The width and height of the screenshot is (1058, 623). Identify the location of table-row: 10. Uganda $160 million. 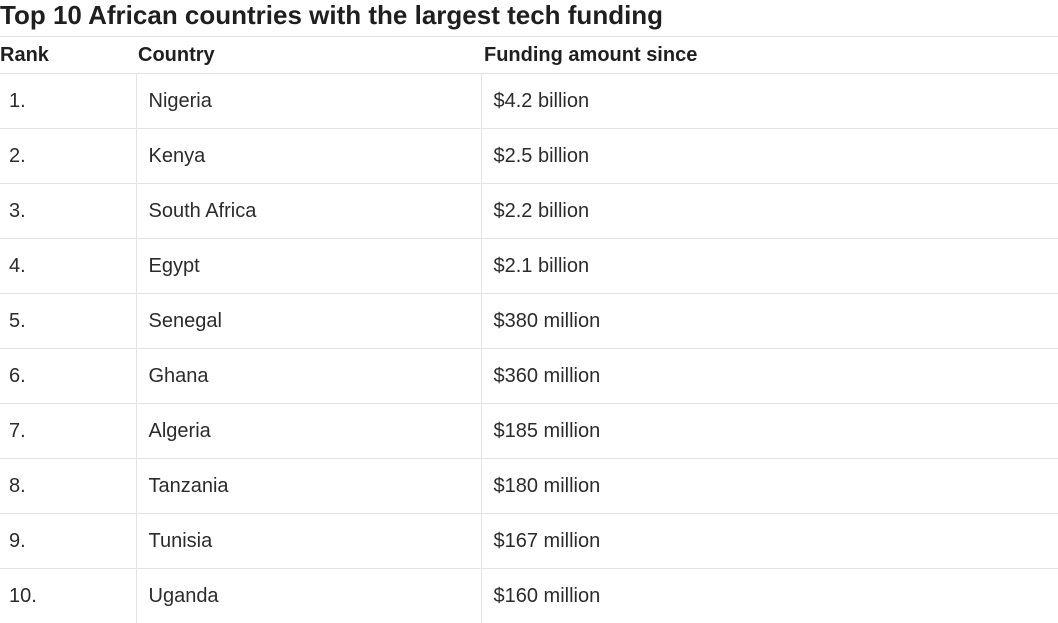
(529, 596).